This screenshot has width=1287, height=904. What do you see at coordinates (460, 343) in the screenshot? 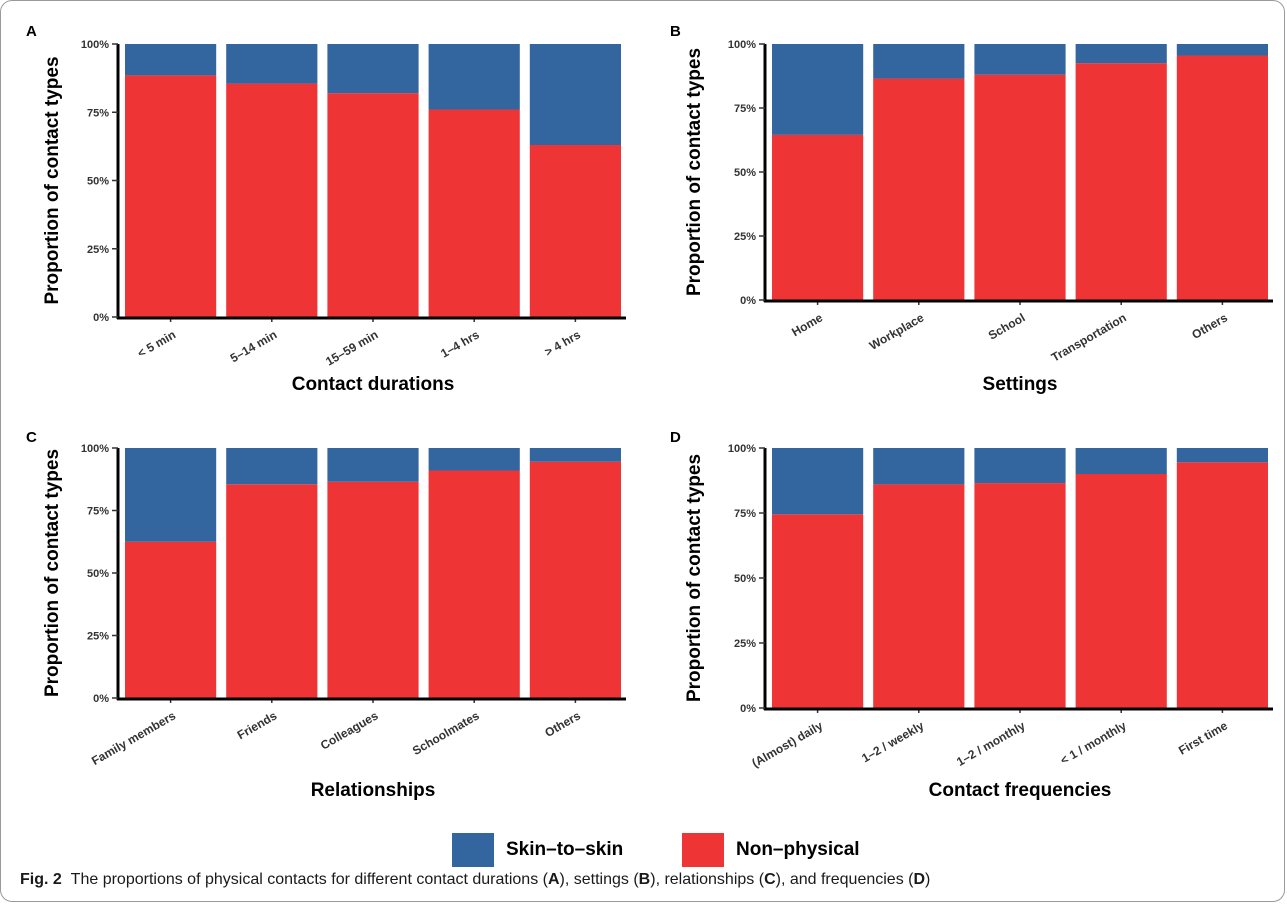
I see `x-tick-label-a-3: 1–4 hrs` at bounding box center [460, 343].